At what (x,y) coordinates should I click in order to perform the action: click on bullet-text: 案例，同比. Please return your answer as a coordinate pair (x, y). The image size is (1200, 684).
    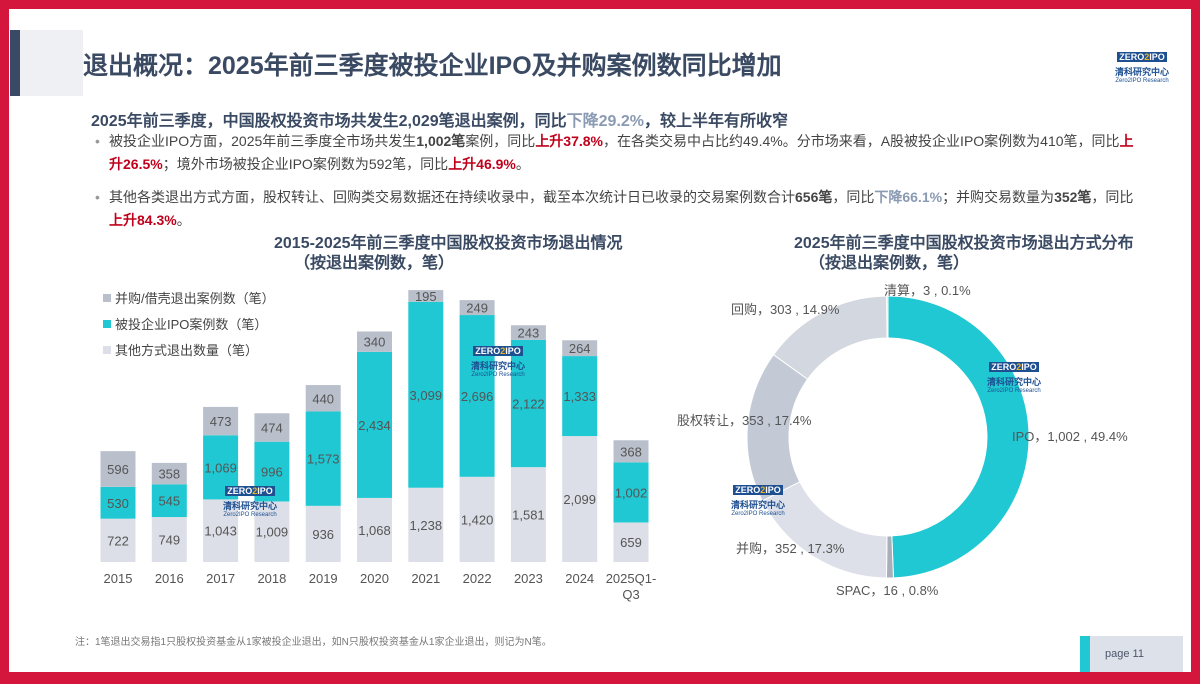
    Looking at the image, I should click on (500, 141).